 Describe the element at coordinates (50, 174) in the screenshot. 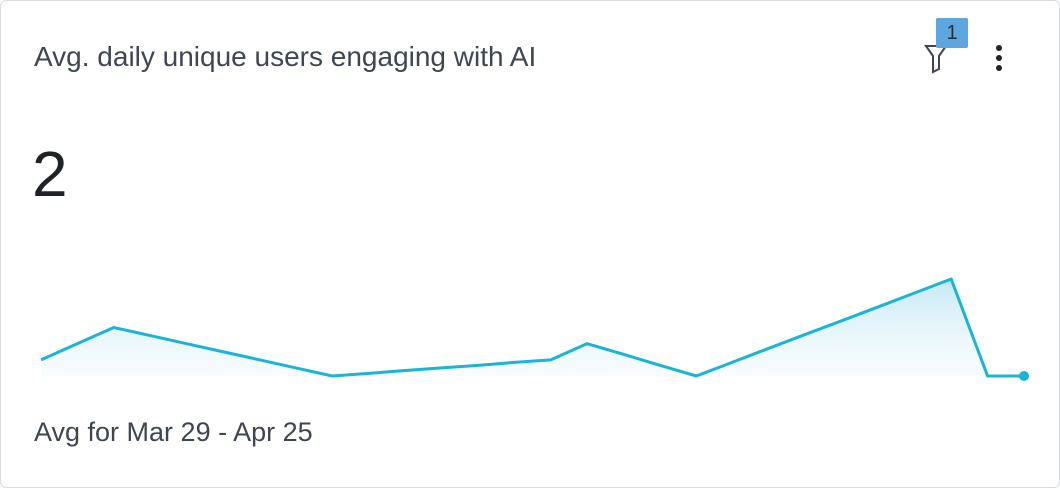

I see `metric-value: 2` at that location.